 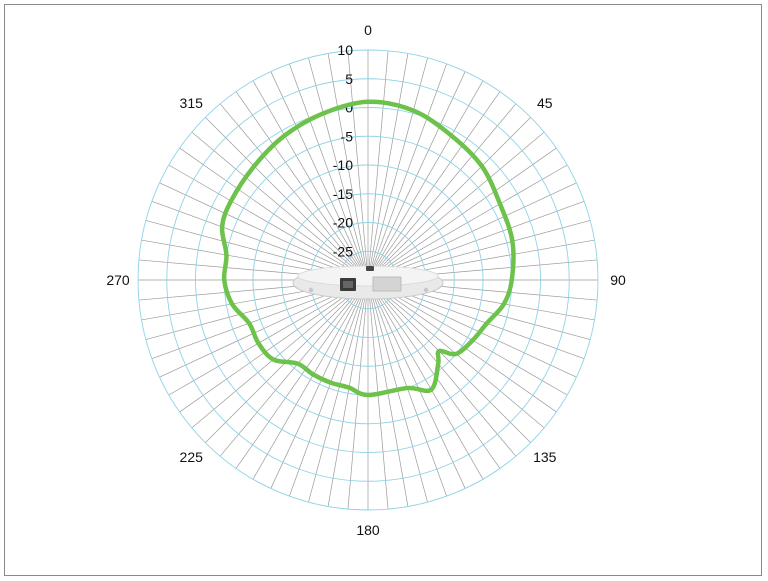 What do you see at coordinates (192, 103) in the screenshot?
I see `angle-tick-label: 315` at bounding box center [192, 103].